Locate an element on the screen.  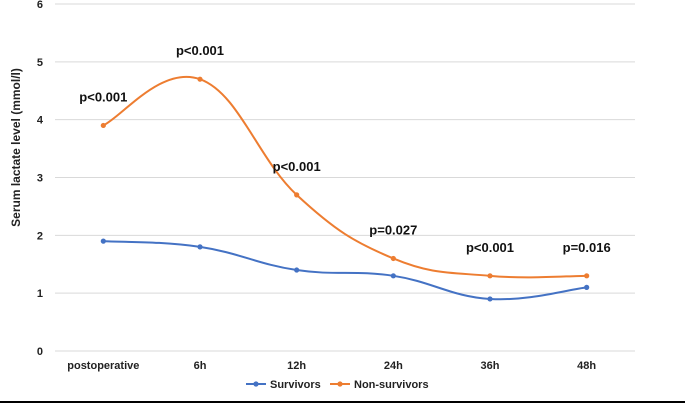
x-tick-label: 48h is located at coordinates (586, 366).